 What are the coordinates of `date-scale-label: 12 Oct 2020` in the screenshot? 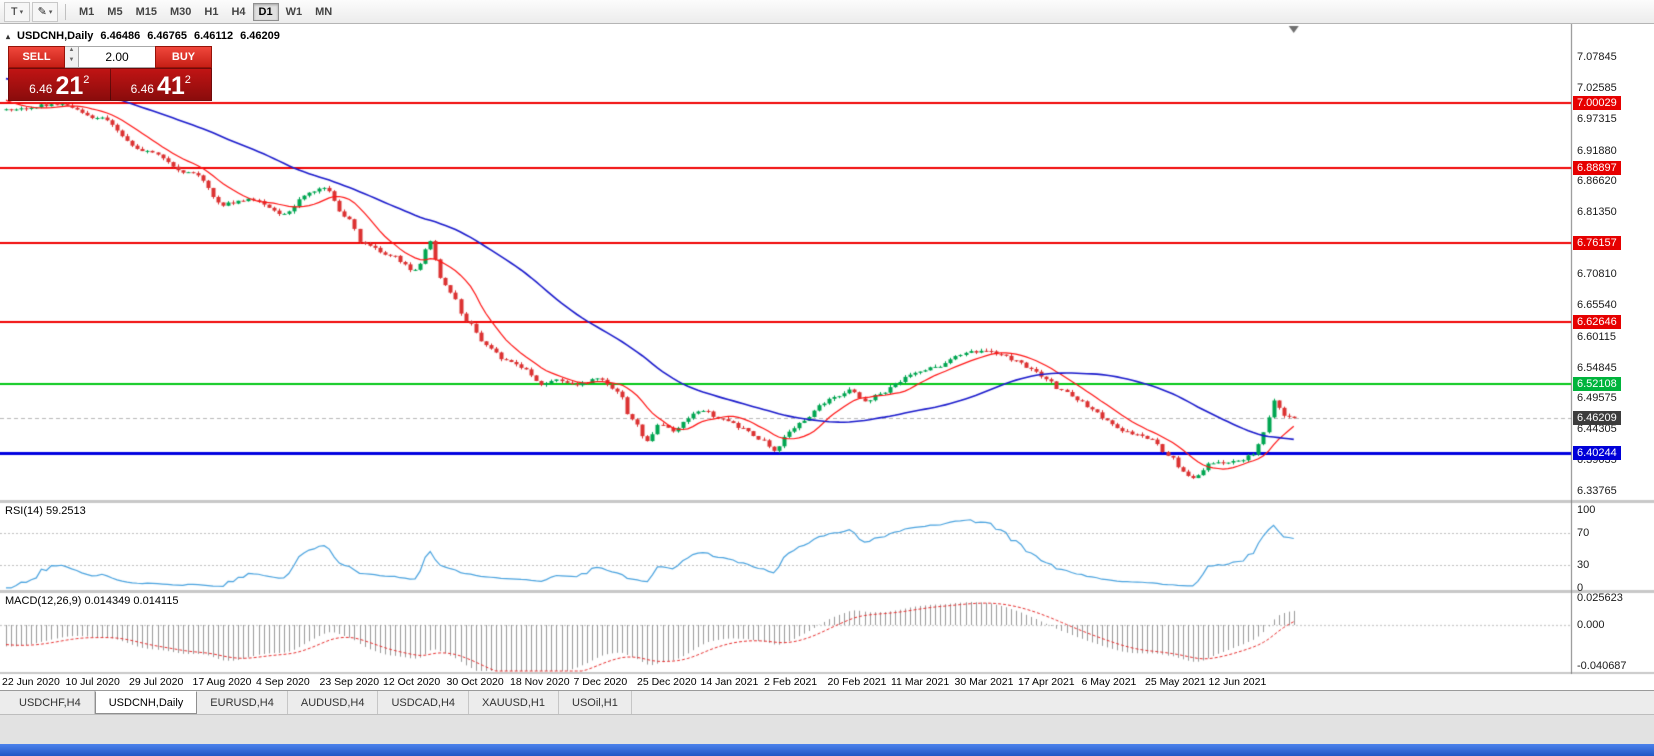 It's located at (412, 682).